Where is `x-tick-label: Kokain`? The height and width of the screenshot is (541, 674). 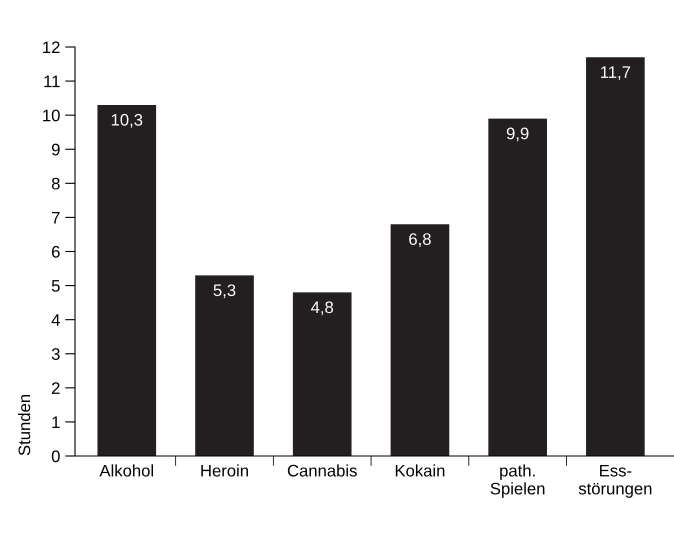
x-tick-label: Kokain is located at coordinates (420, 470).